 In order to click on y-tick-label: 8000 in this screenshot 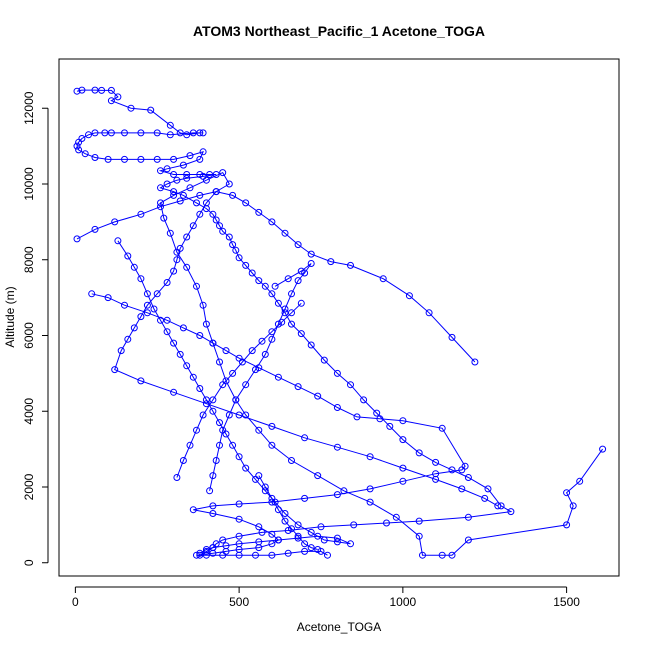, I will do `click(29, 259)`.